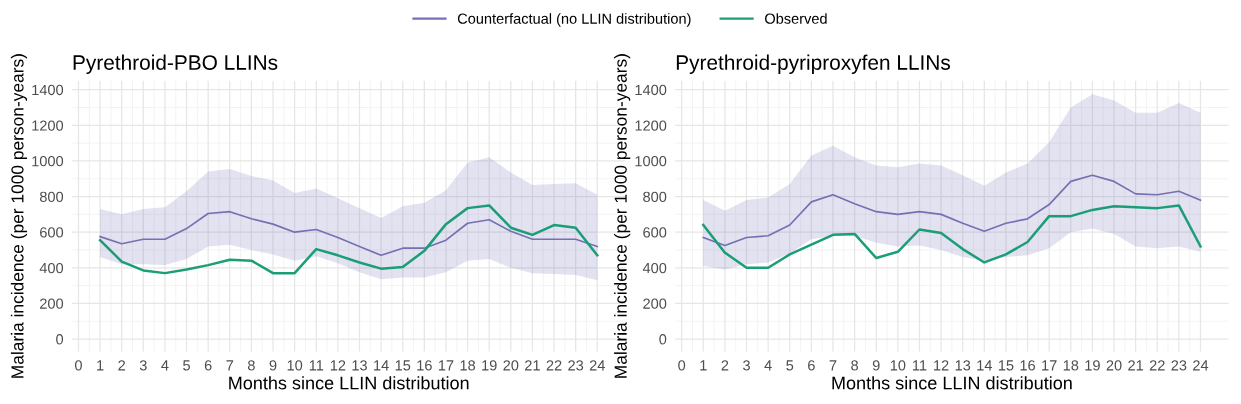 This screenshot has width=1241, height=404. Describe the element at coordinates (813, 64) in the screenshot. I see `chart-title: Pyrethroid-pyriproxyfen LLINs` at that location.